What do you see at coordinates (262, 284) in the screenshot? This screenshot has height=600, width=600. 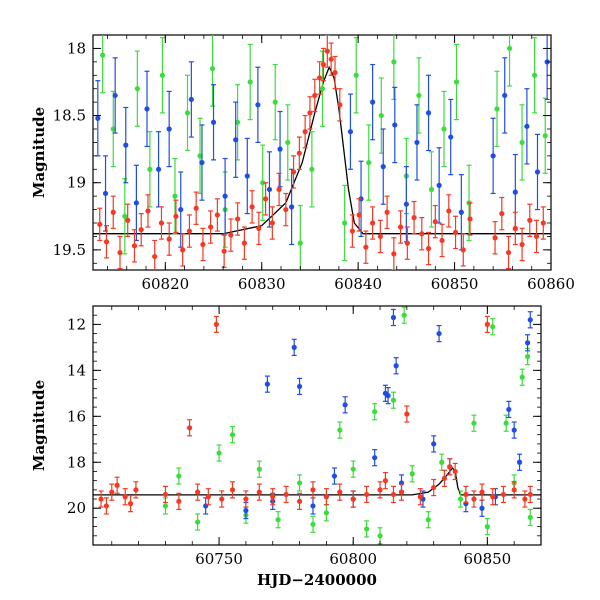 I see `x-tick-label: 60830` at bounding box center [262, 284].